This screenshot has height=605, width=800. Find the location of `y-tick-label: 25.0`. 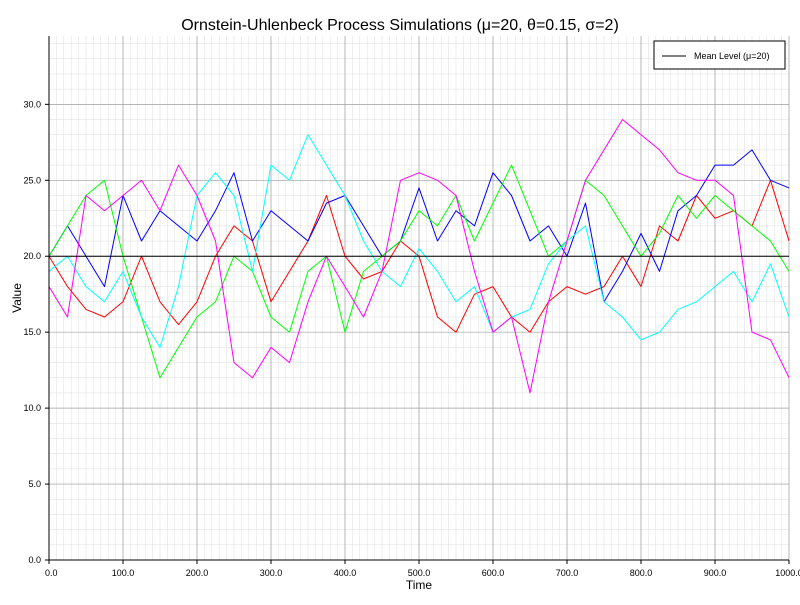

y-tick-label: 25.0 is located at coordinates (32, 180).